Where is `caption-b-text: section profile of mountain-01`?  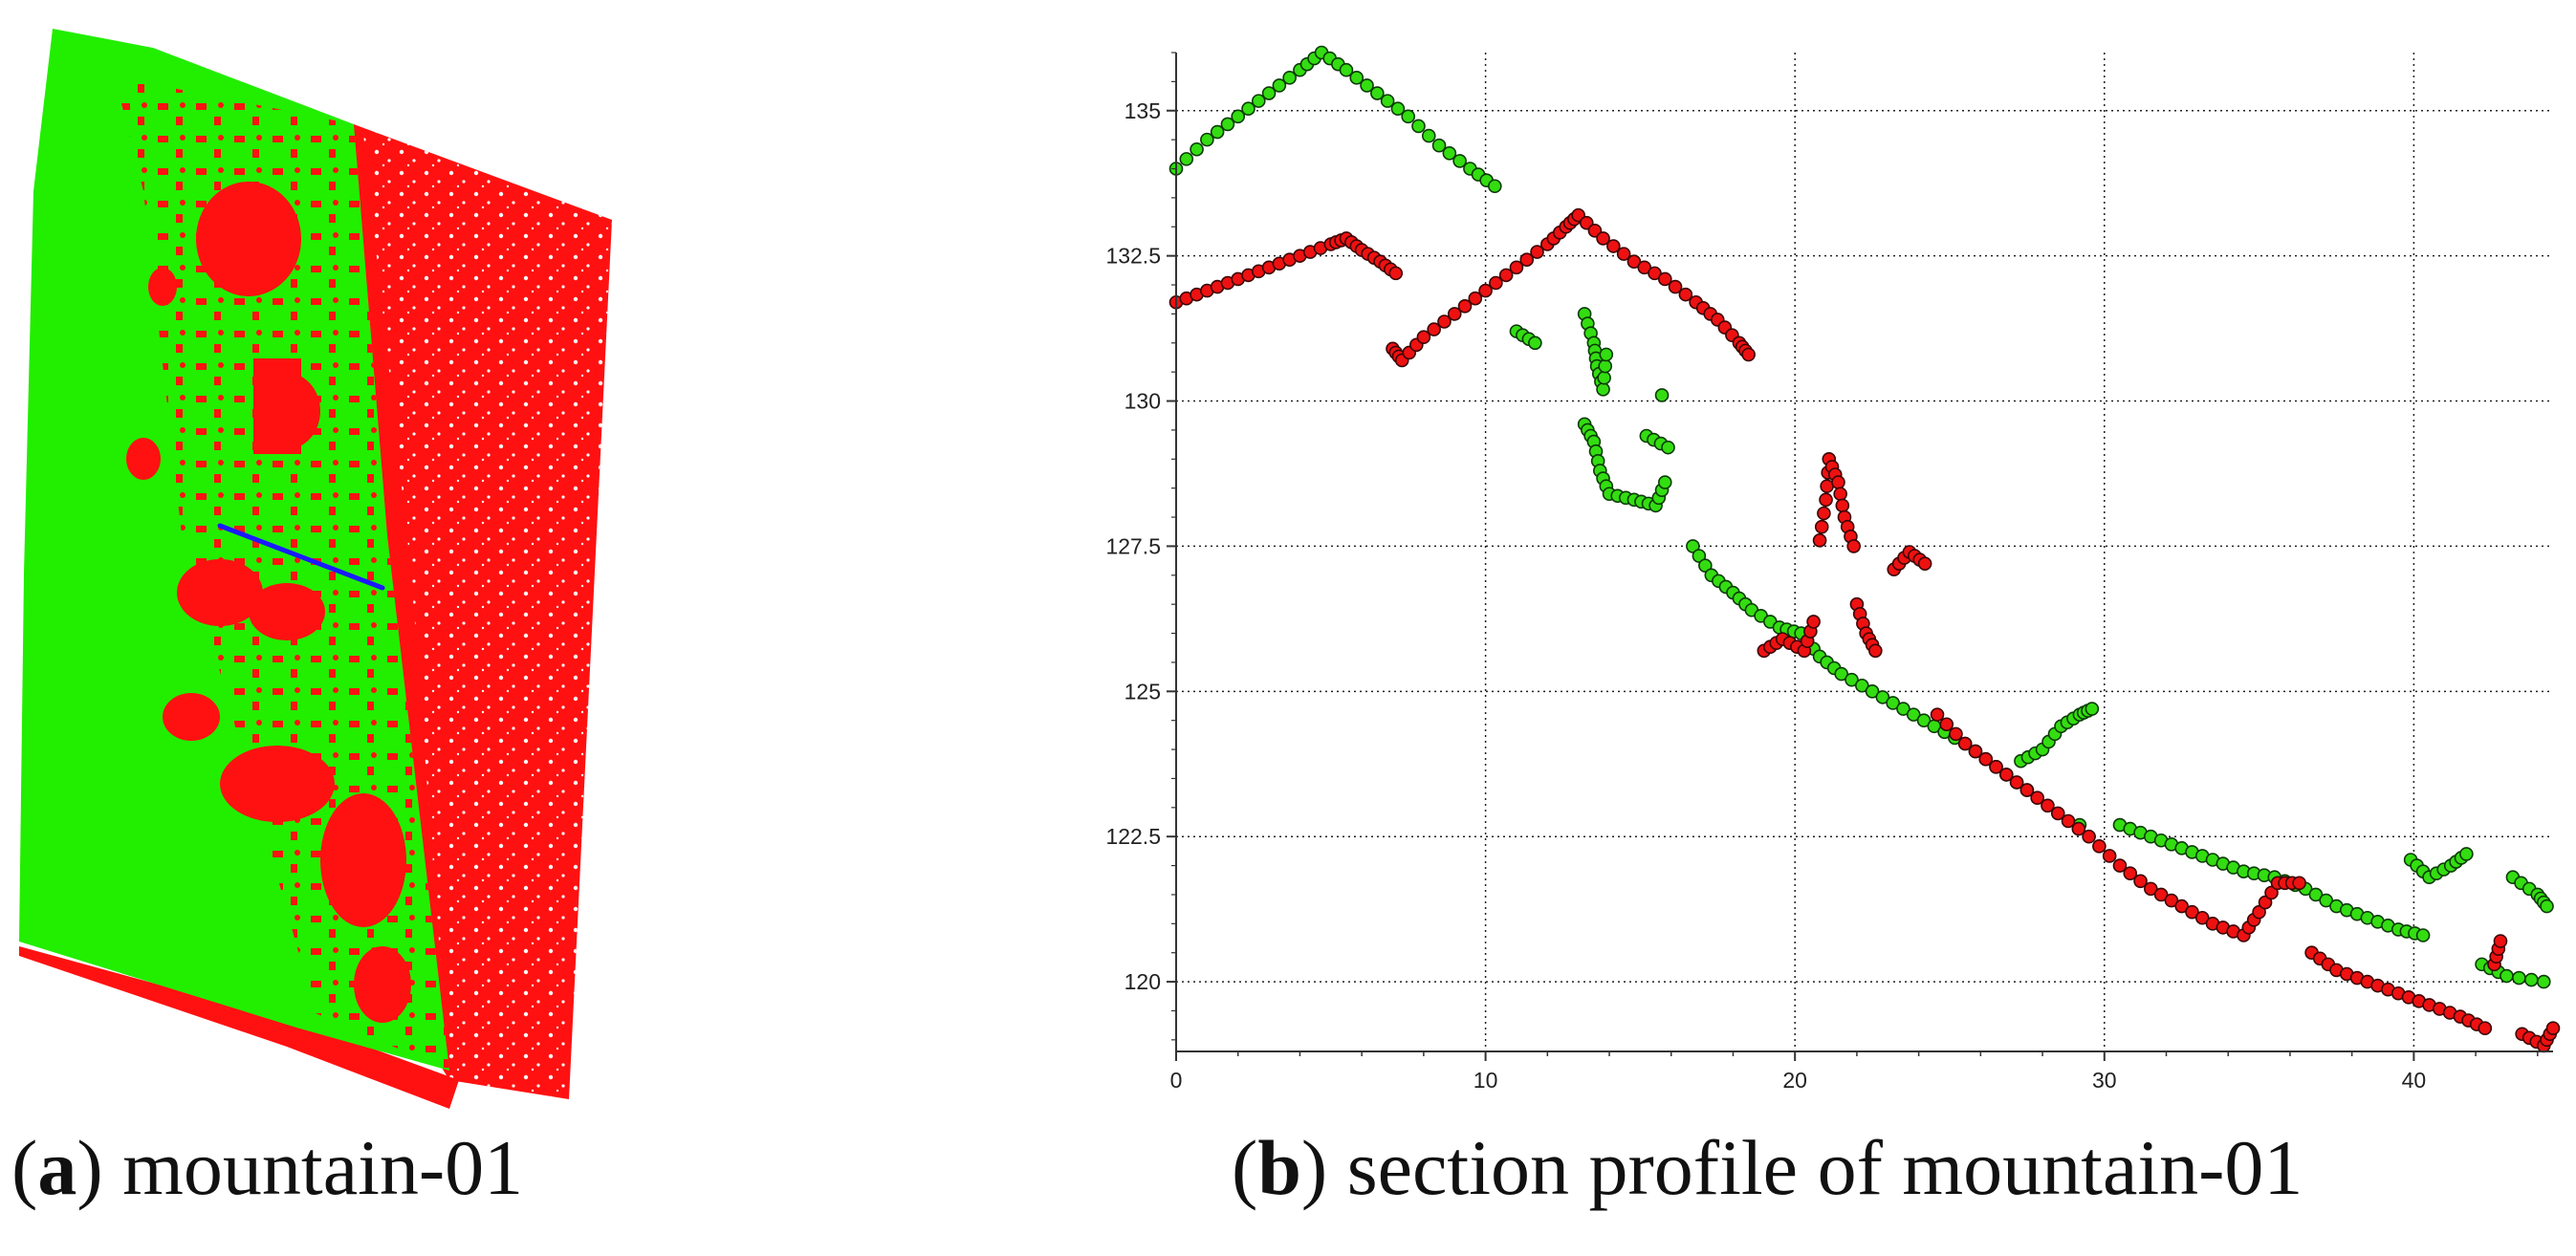
caption-b-text: section profile of mountain-01 is located at coordinates (1824, 1167).